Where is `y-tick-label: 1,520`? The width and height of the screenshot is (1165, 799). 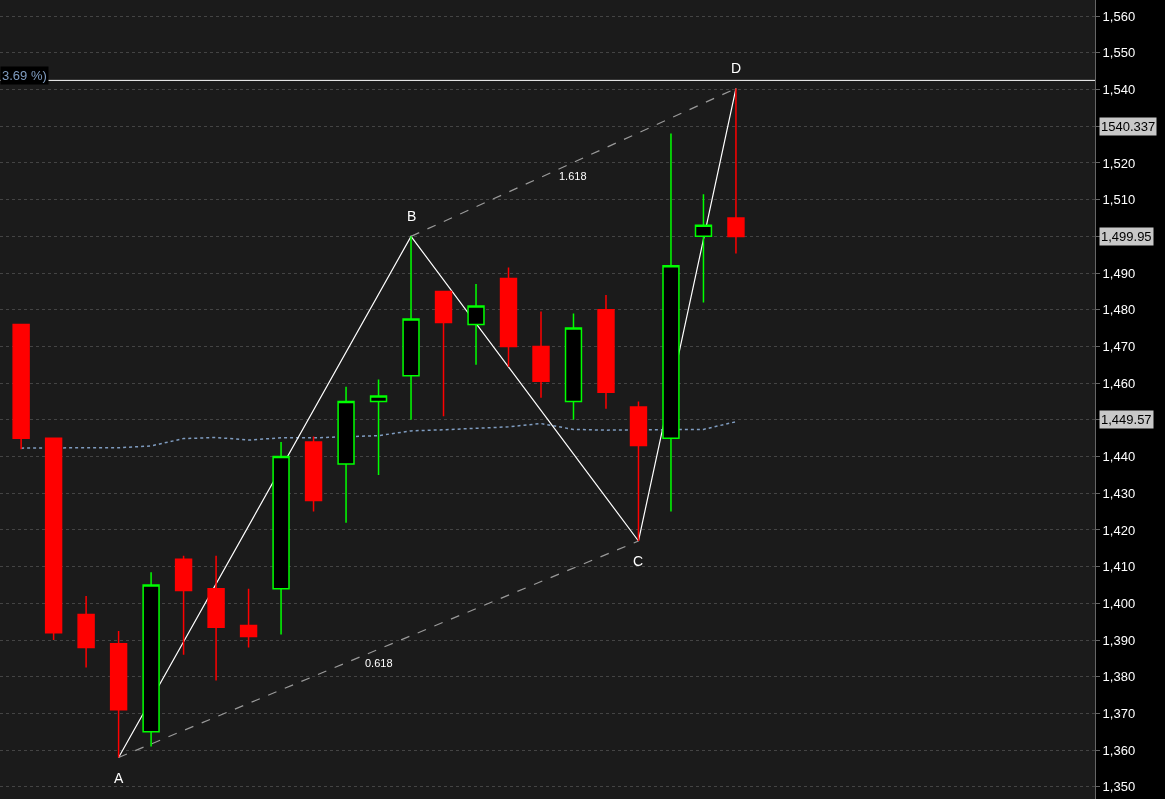
y-tick-label: 1,520 is located at coordinates (1119, 163).